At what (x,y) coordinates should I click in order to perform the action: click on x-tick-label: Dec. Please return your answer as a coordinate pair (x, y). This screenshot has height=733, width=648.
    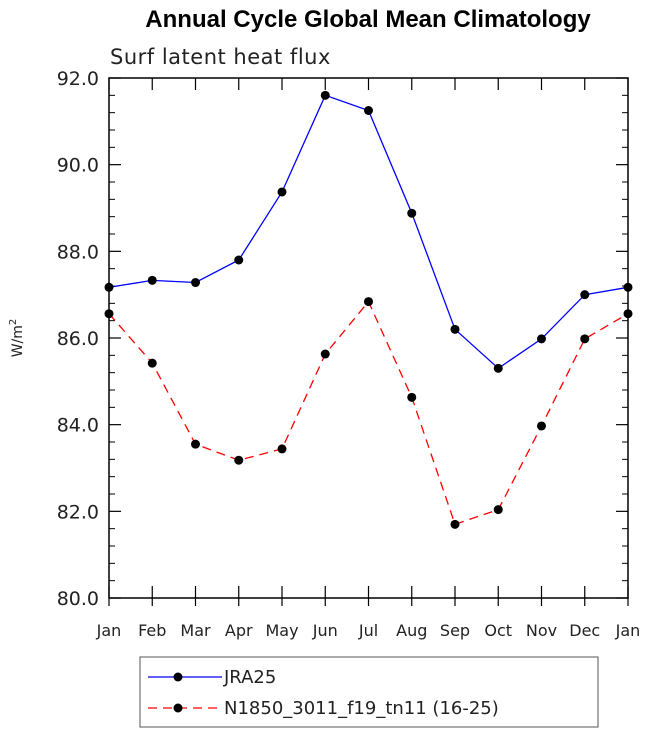
    Looking at the image, I should click on (584, 630).